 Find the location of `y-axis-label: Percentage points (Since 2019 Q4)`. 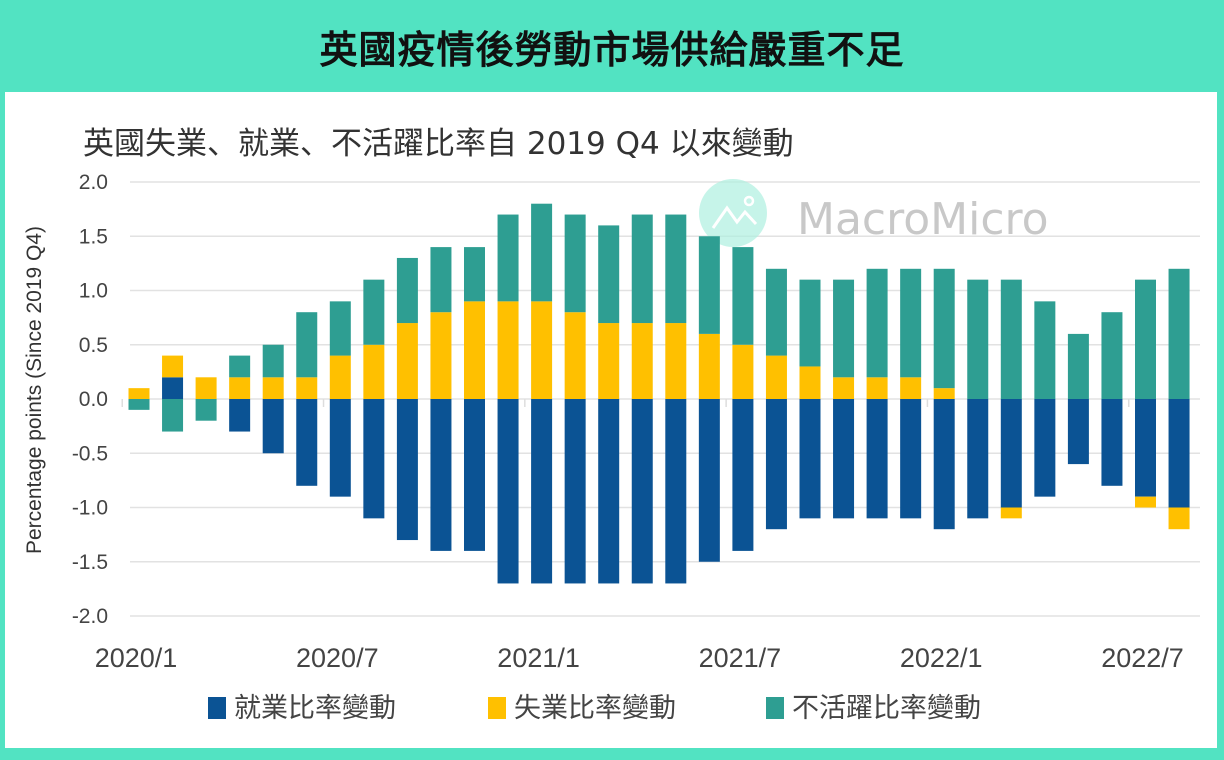

y-axis-label: Percentage points (Since 2019 Q4) is located at coordinates (34, 390).